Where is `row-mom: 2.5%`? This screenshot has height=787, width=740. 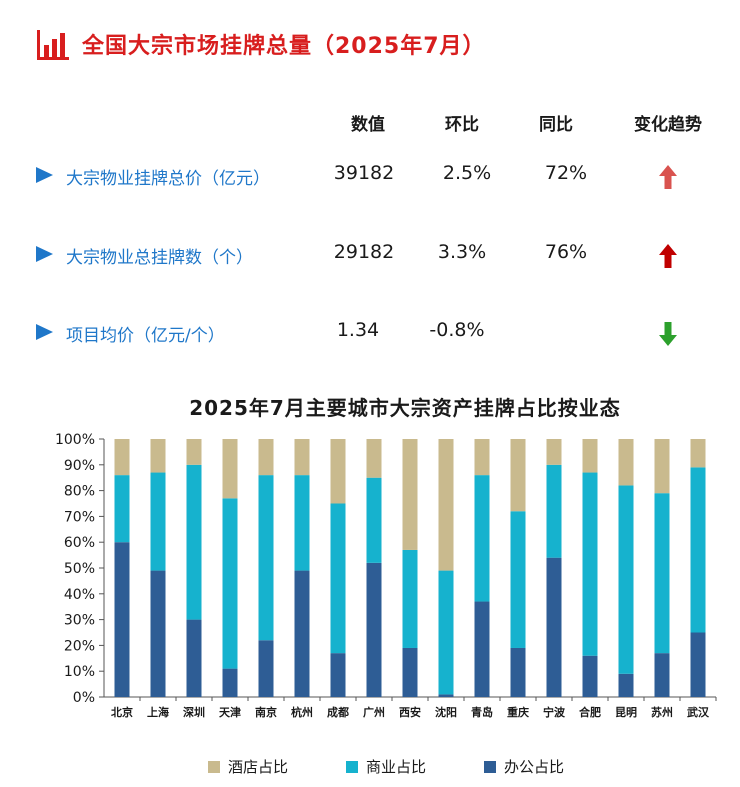 row-mom: 2.5% is located at coordinates (467, 173).